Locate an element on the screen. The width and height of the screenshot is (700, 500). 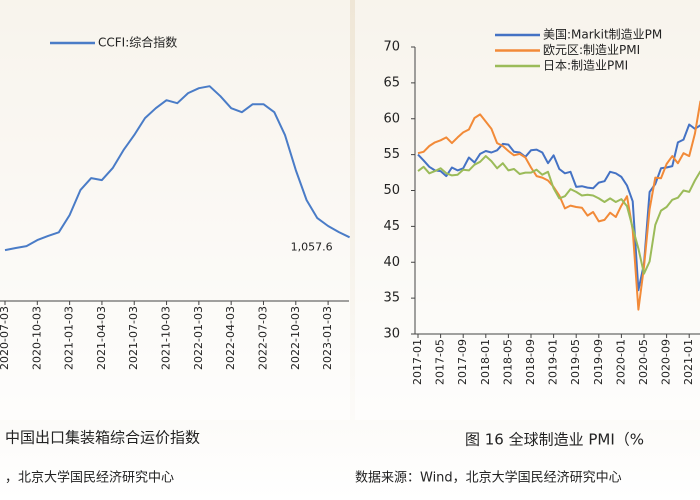
caption: 图 16 全球制造业 PMI（% is located at coordinates (554, 440).